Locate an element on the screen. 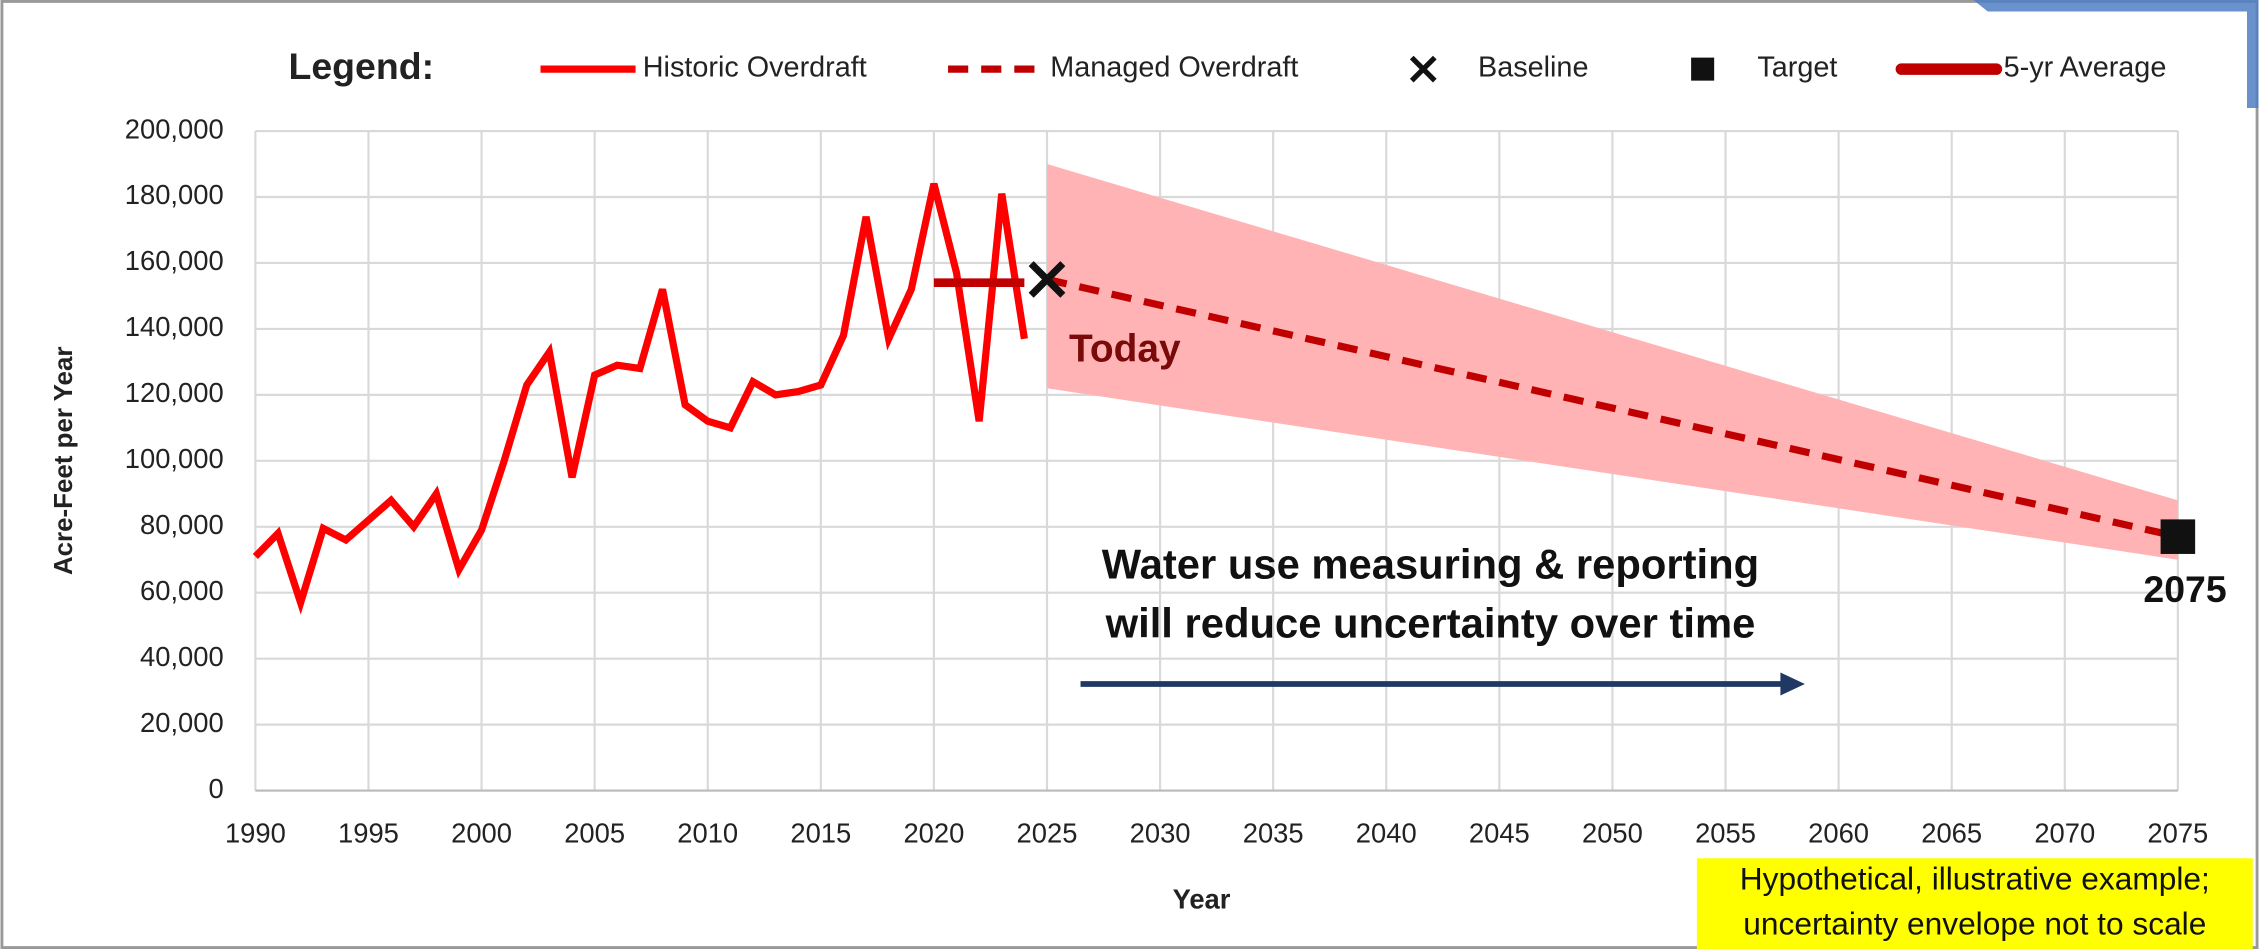 Image resolution: width=2259 pixels, height=949 pixels. x-tick-label: 2030 is located at coordinates (1160, 832).